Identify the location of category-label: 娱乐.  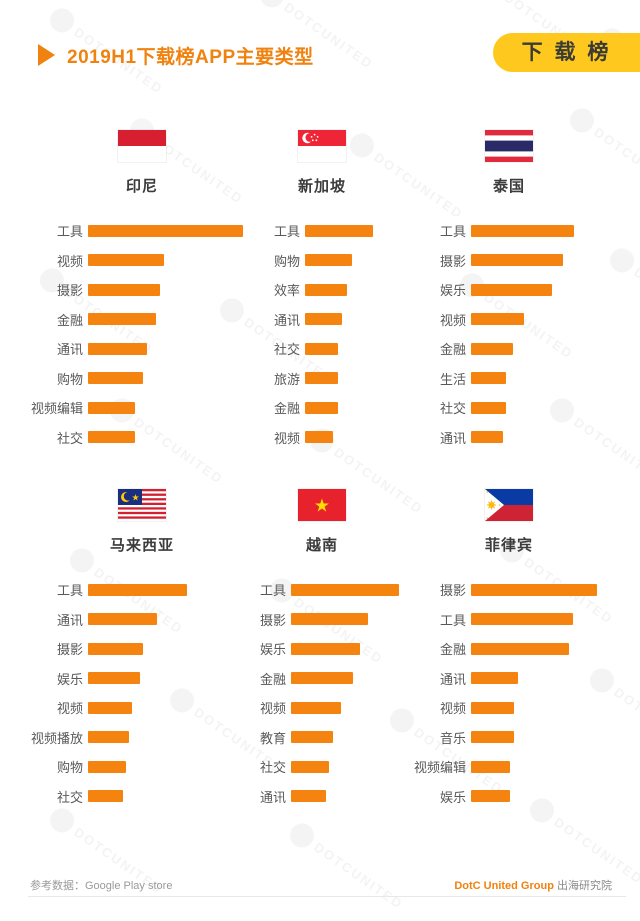
(452, 797).